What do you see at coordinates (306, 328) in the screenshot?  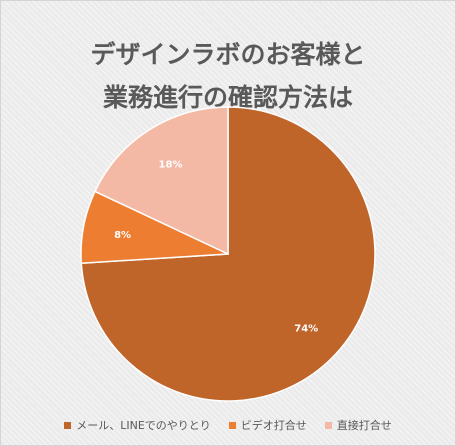 I see `data-label-email-line: 74%` at bounding box center [306, 328].